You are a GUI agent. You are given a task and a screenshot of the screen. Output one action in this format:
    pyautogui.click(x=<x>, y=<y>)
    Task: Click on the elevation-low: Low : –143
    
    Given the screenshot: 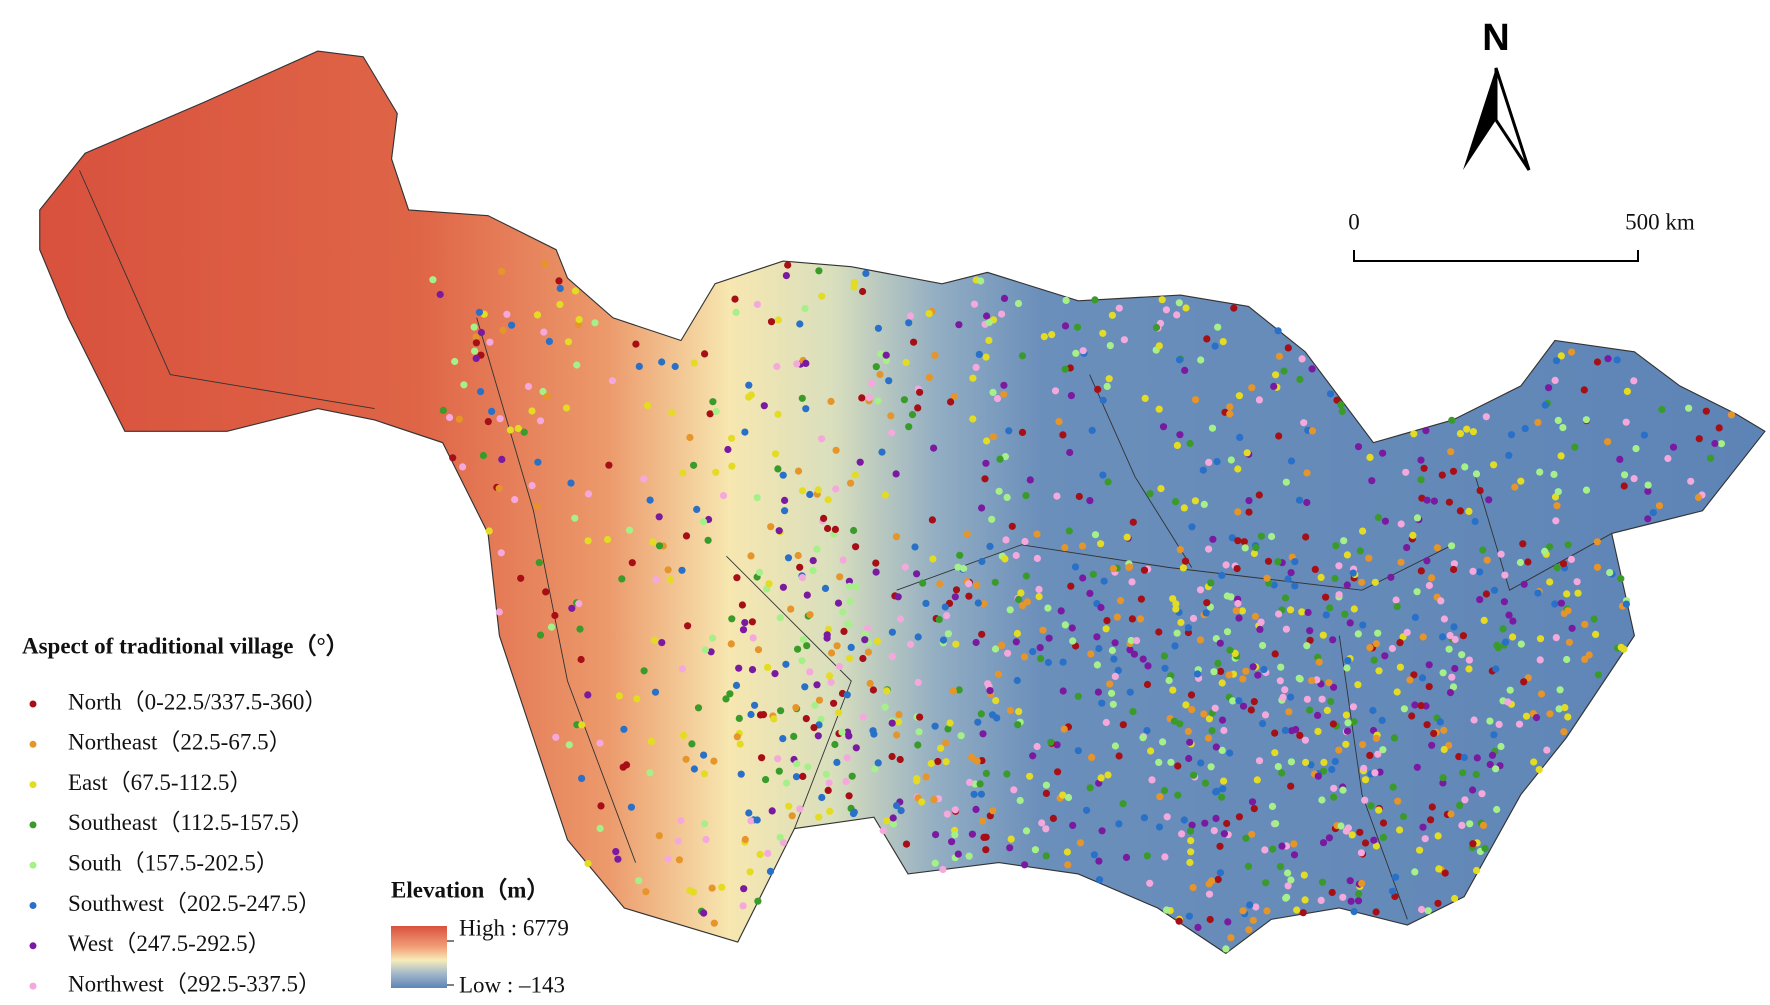 What is the action you would take?
    pyautogui.click(x=512, y=984)
    